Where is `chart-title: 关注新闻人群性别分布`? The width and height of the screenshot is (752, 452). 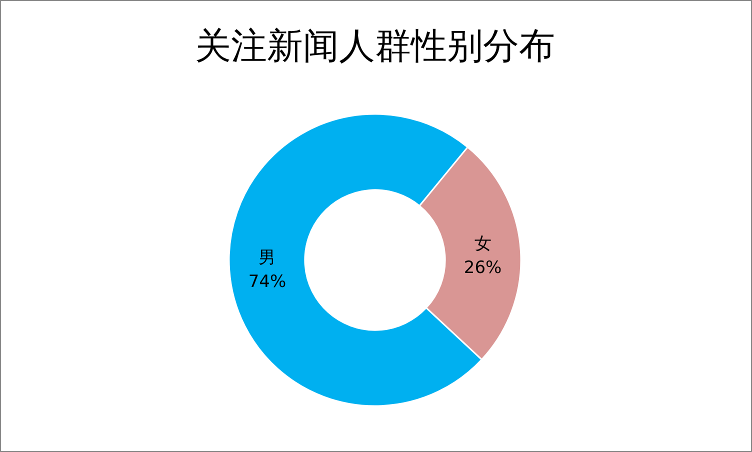
chart-title: 关注新闻人群性别分布 is located at coordinates (375, 46).